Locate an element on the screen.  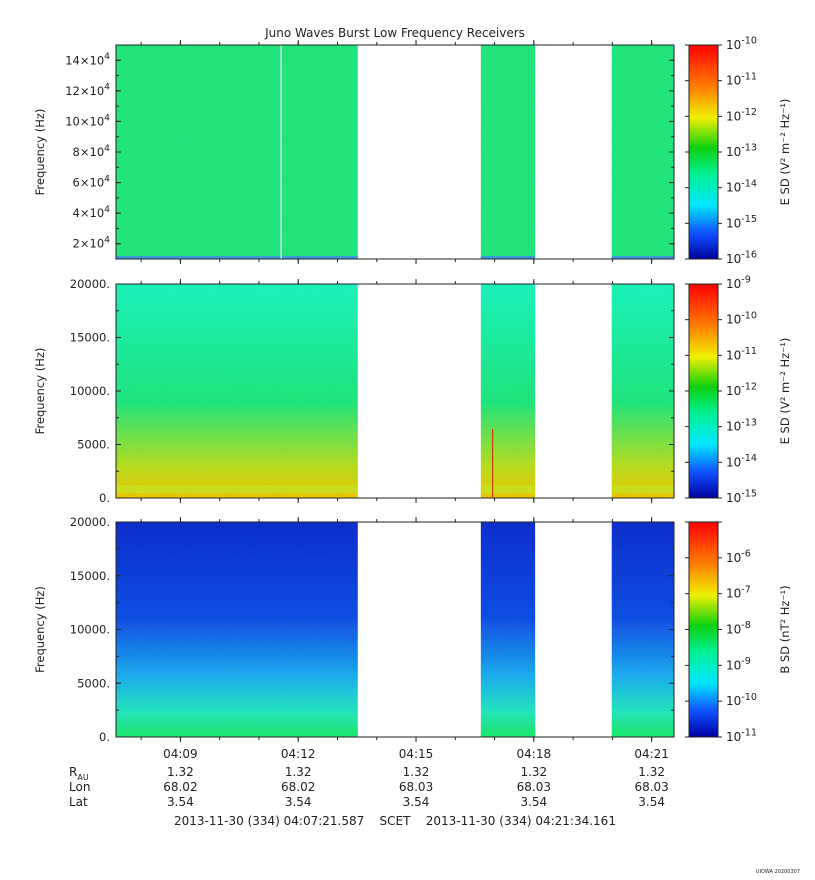
colorbar-label: B SD (nT² Hz⁻¹) is located at coordinates (785, 629).